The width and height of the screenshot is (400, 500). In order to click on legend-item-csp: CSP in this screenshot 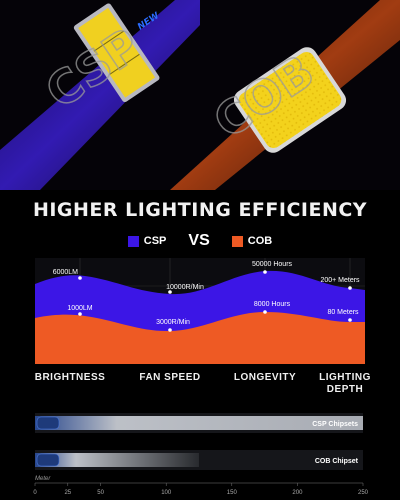, I will do `click(147, 241)`.